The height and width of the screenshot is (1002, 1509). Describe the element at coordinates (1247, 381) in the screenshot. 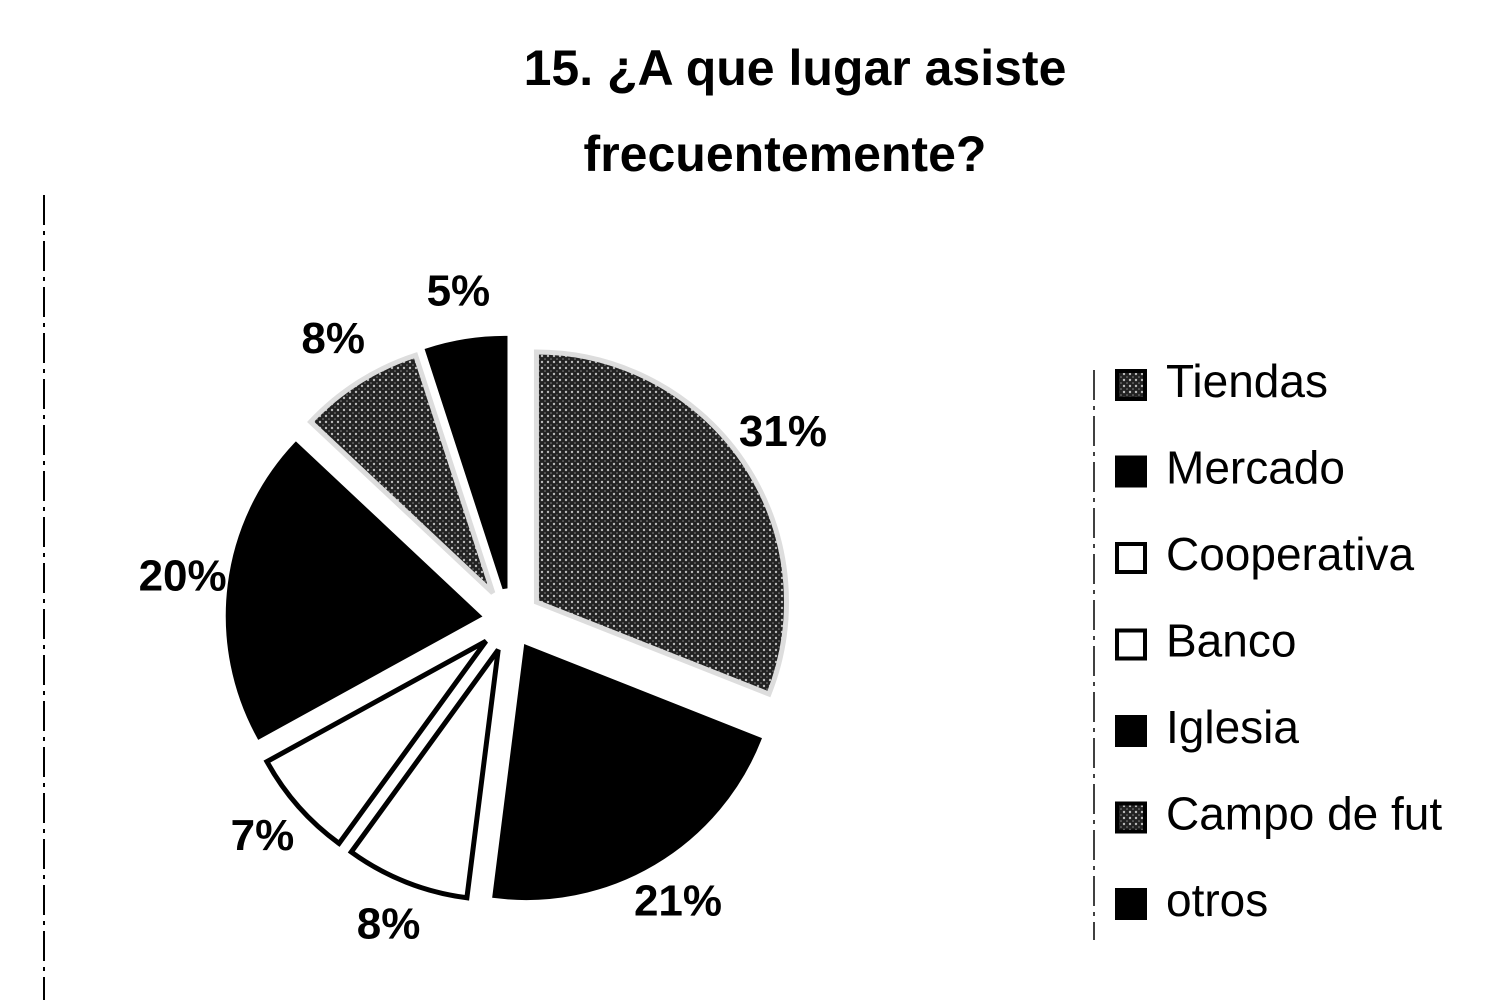

I see `legend-label: Tiendas` at that location.